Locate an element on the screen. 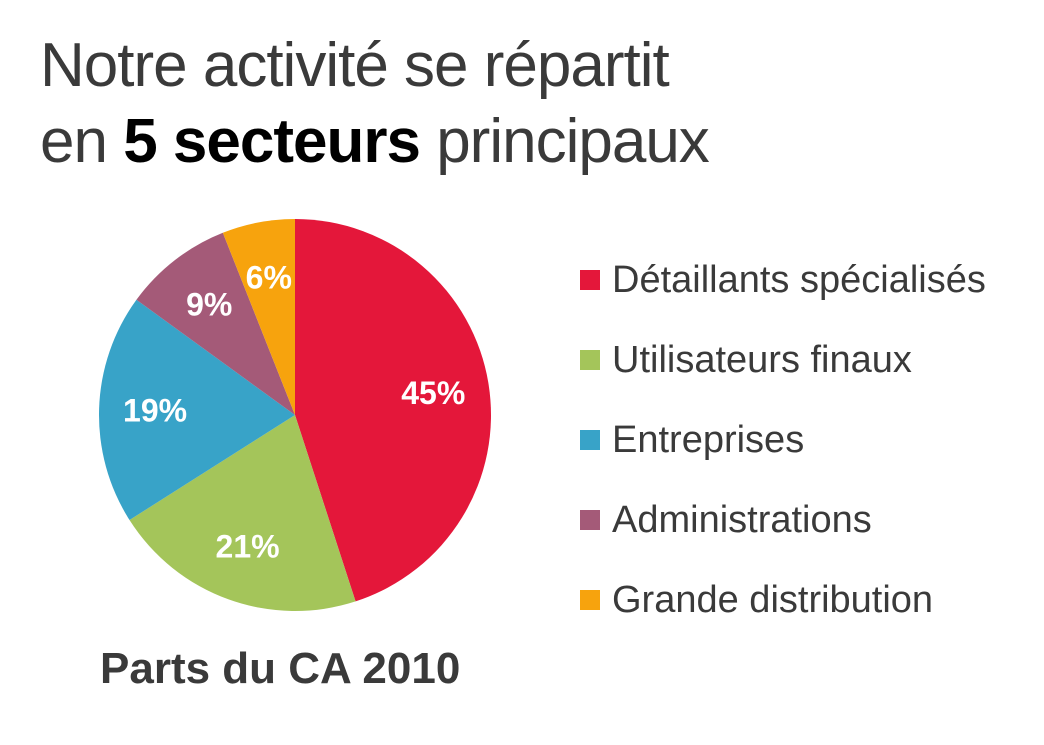  legend-label: Administrations is located at coordinates (742, 519).